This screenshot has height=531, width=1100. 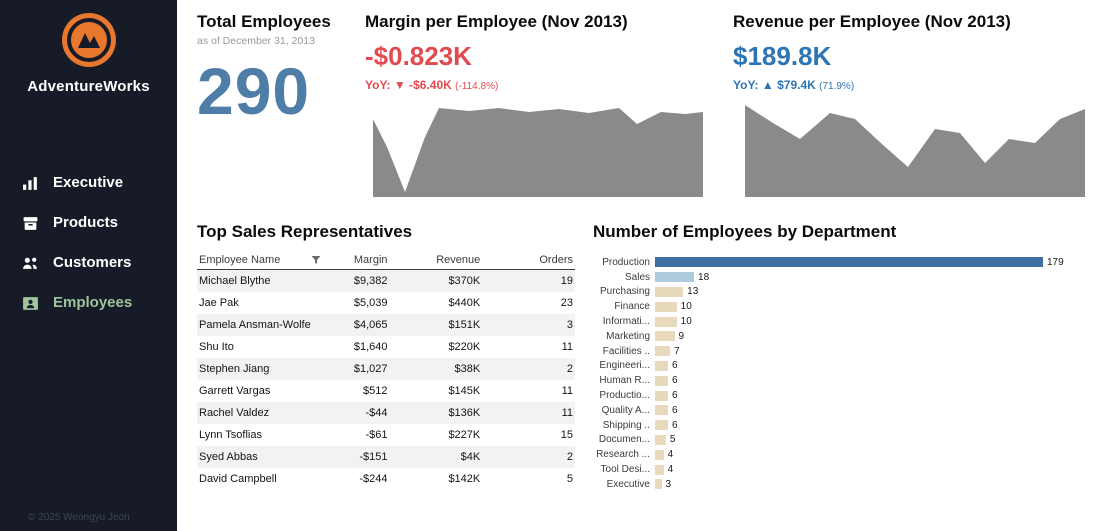 I want to click on table-row: Shu Ito $1,640 $220K 11, so click(x=386, y=347).